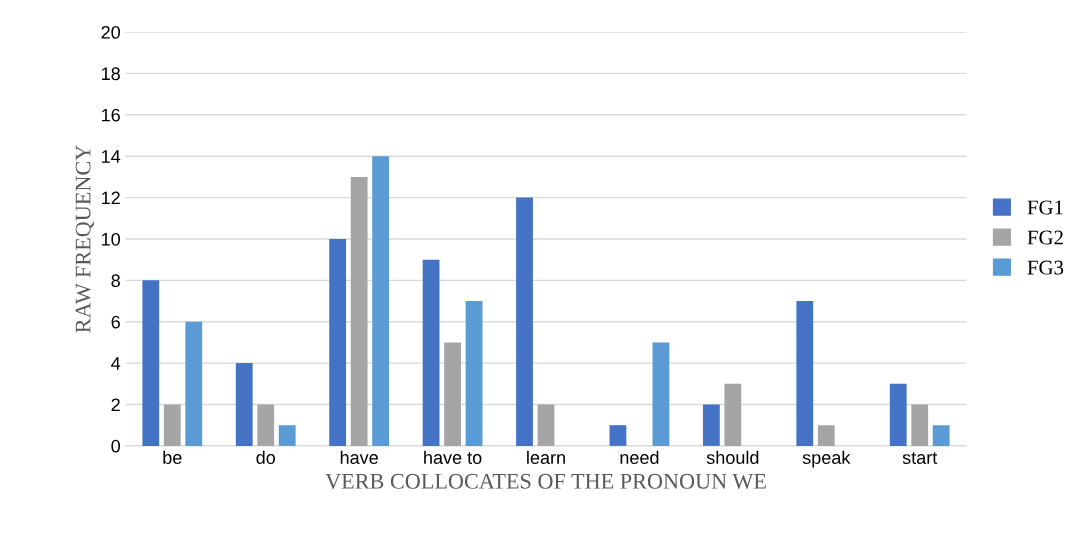  I want to click on legend-label: FG3, so click(1045, 267).